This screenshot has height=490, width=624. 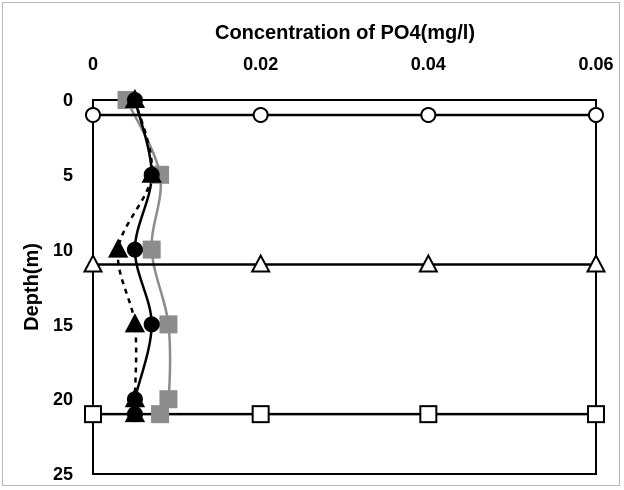 What do you see at coordinates (93, 64) in the screenshot?
I see `x-tick-label: 0` at bounding box center [93, 64].